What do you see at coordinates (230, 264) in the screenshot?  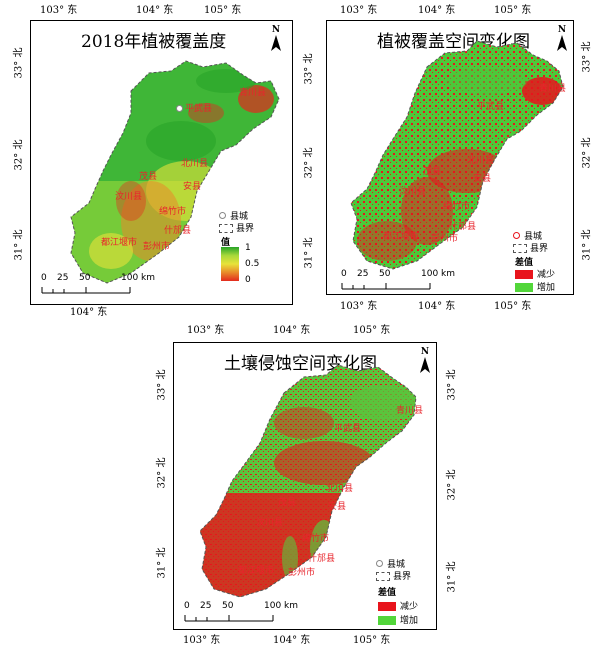 I see `legend-gradient` at bounding box center [230, 264].